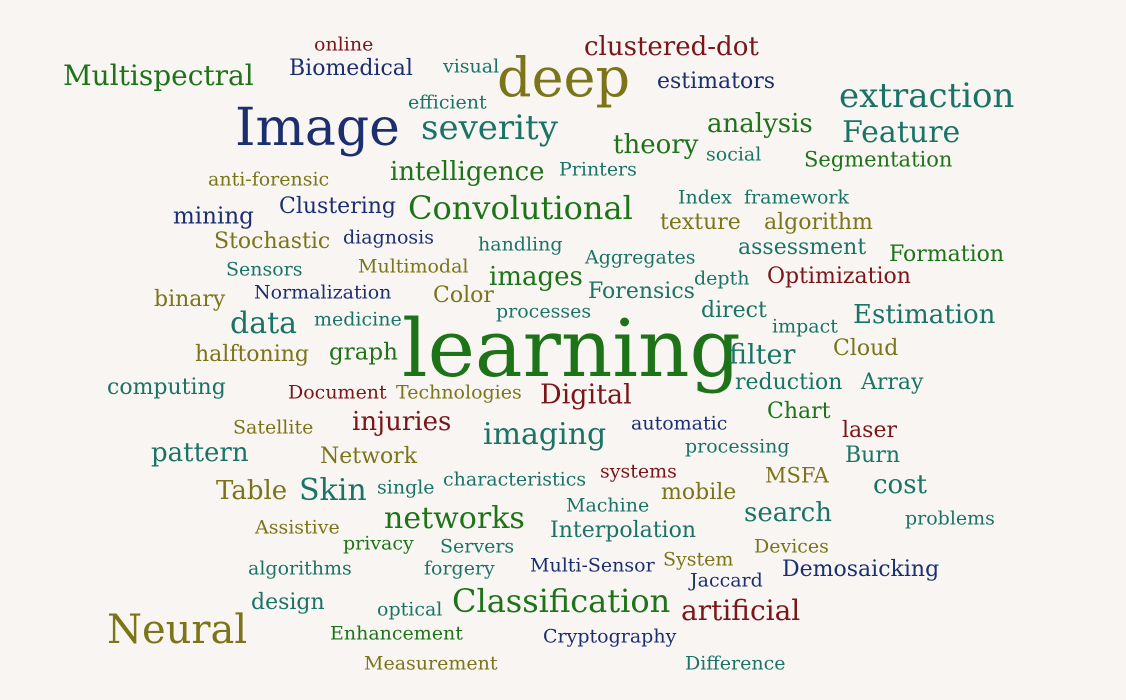 The height and width of the screenshot is (700, 1126). What do you see at coordinates (760, 124) in the screenshot?
I see `word-analysis: analysis` at bounding box center [760, 124].